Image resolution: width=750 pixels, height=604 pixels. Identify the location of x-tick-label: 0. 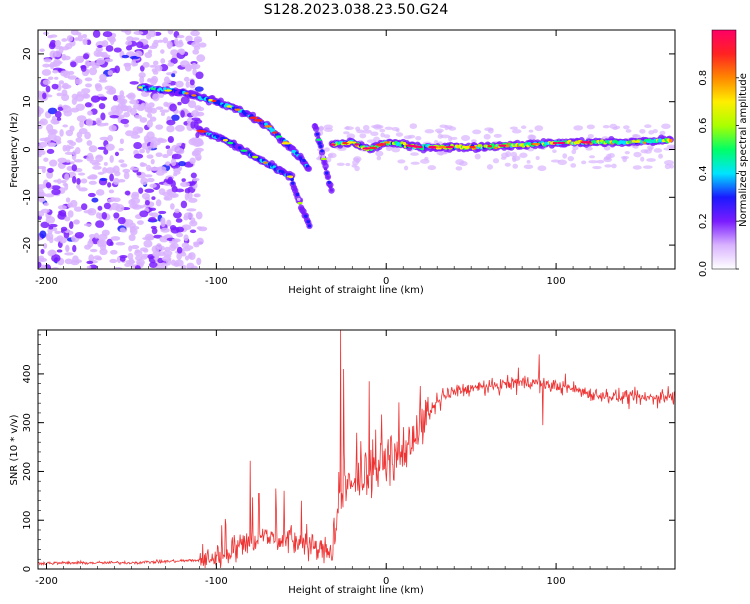
(386, 581).